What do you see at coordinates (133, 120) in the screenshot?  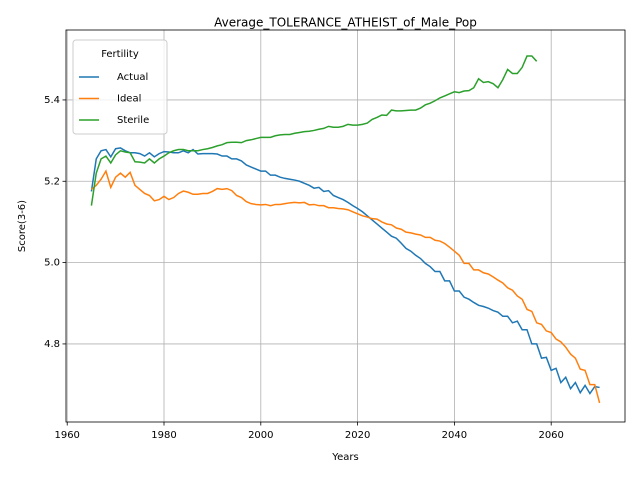 I see `legend-label: Sterile` at bounding box center [133, 120].